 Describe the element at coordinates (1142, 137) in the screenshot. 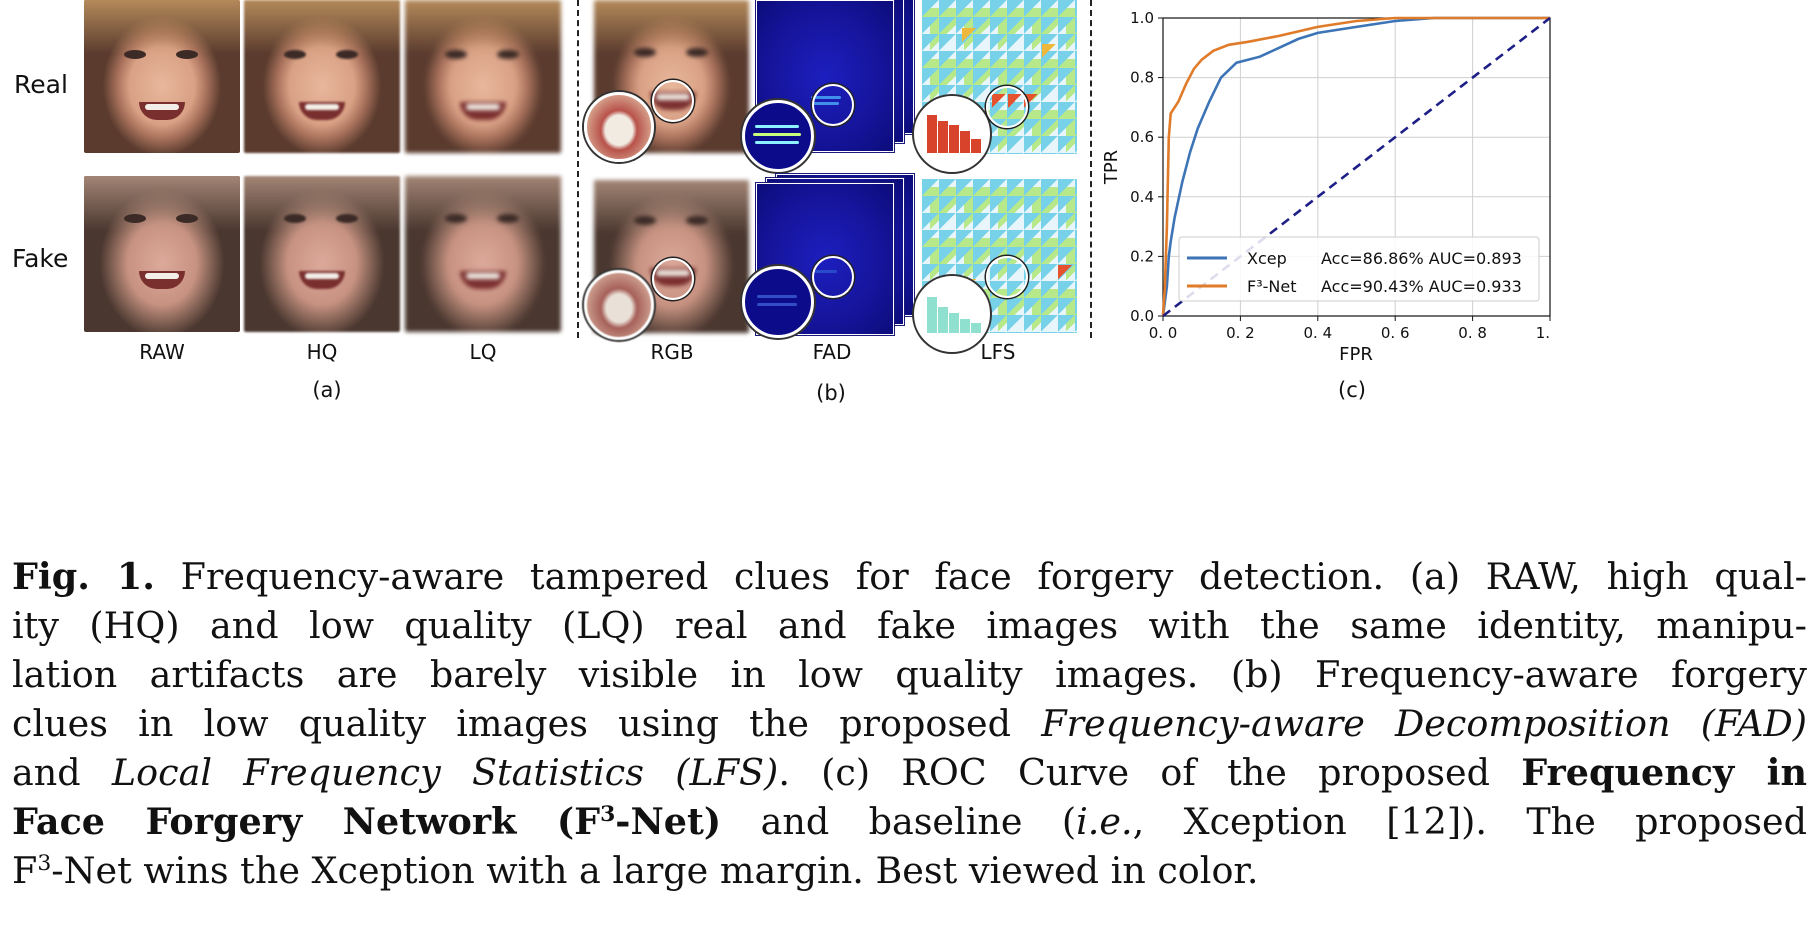

I see `y-tick-label-3: 0.6` at that location.